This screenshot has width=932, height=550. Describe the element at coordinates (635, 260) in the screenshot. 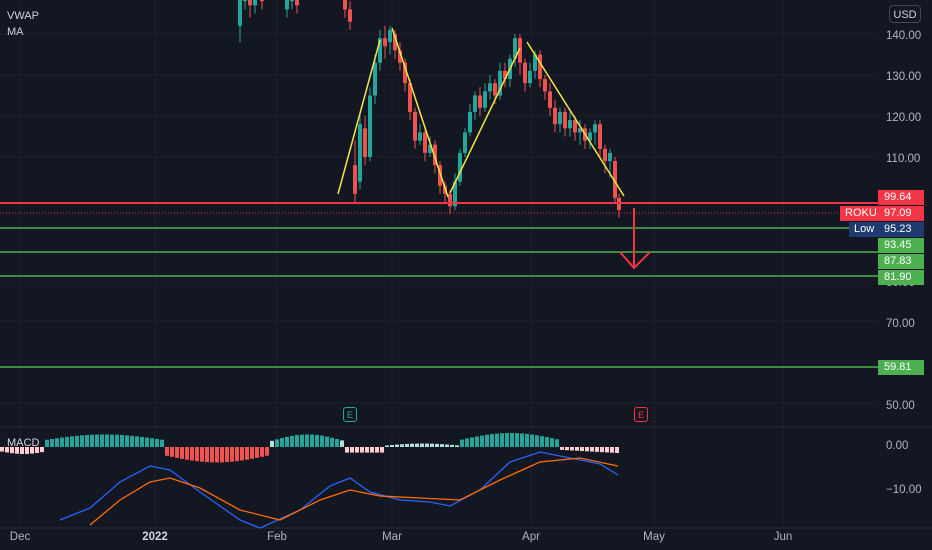

I see `arrow-head` at that location.